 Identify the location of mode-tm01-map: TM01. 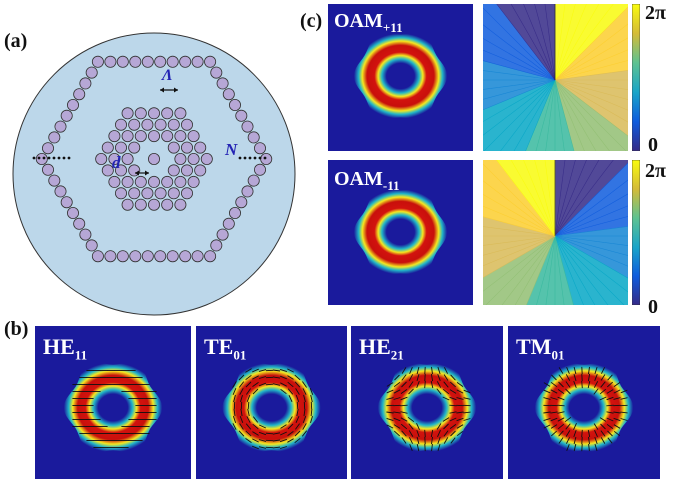
(584, 402).